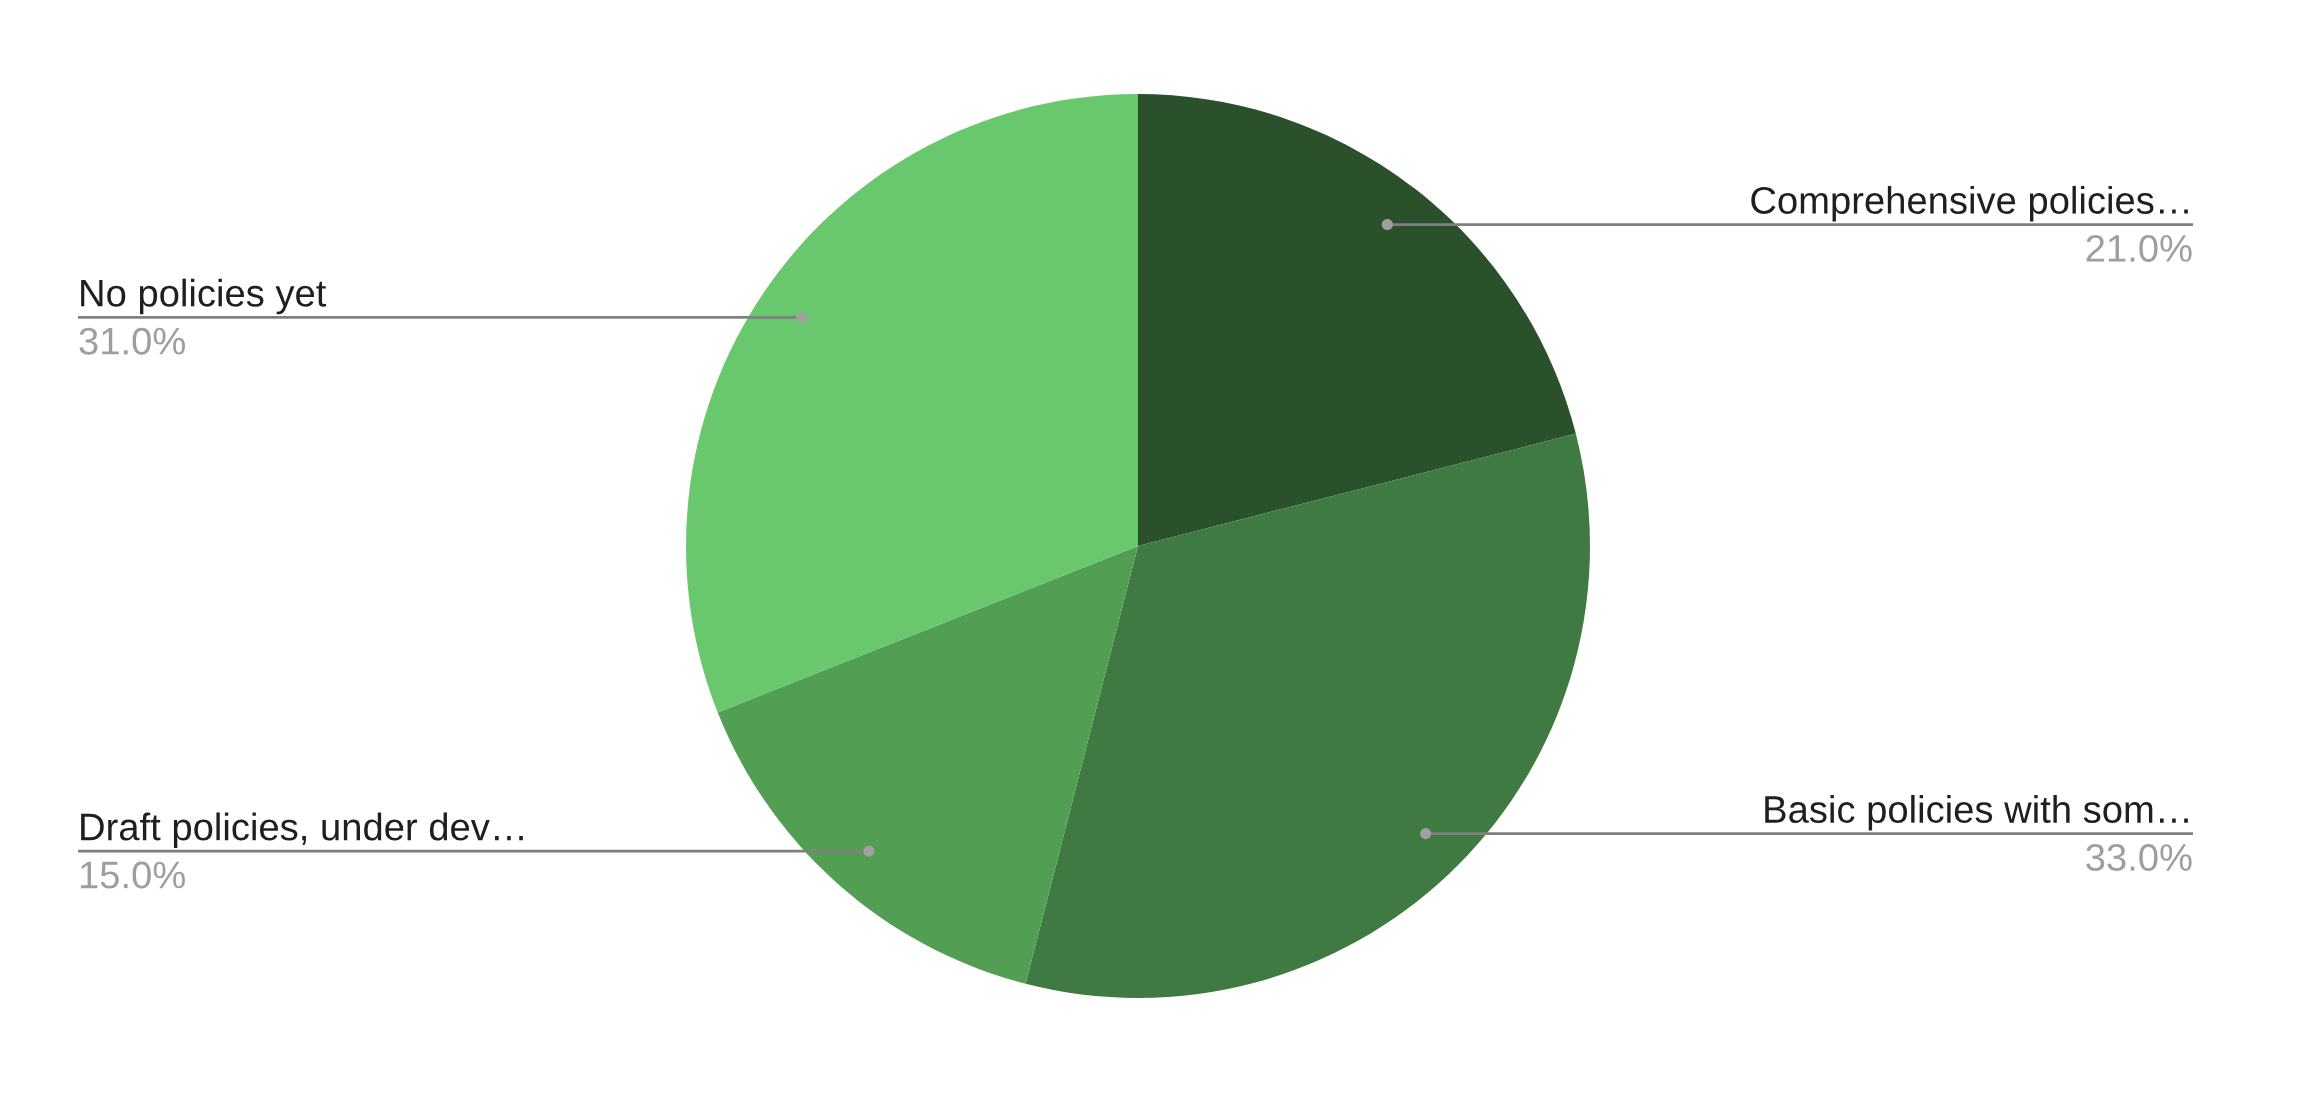 The width and height of the screenshot is (2324, 1108). I want to click on slice-label: No policies yet, so click(204, 296).